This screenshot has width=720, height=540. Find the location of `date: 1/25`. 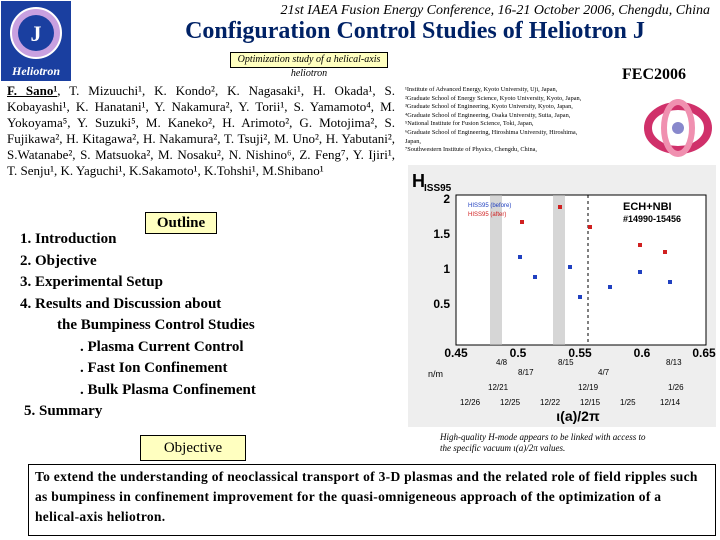

date: 1/25 is located at coordinates (628, 402).